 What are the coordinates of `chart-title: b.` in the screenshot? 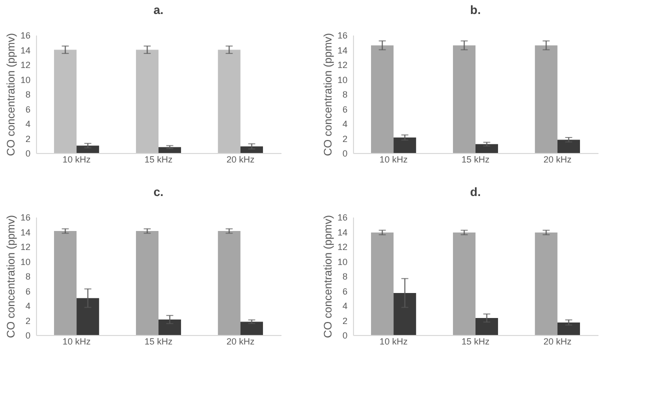 It's located at (475, 10).